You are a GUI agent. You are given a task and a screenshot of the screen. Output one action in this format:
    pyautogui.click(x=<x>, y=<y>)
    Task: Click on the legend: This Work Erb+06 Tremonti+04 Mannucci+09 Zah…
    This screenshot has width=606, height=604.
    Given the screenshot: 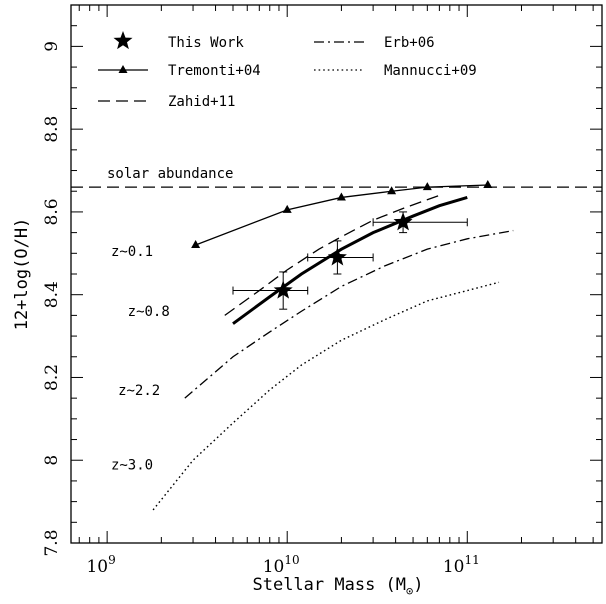 What is the action you would take?
    pyautogui.click(x=287, y=70)
    